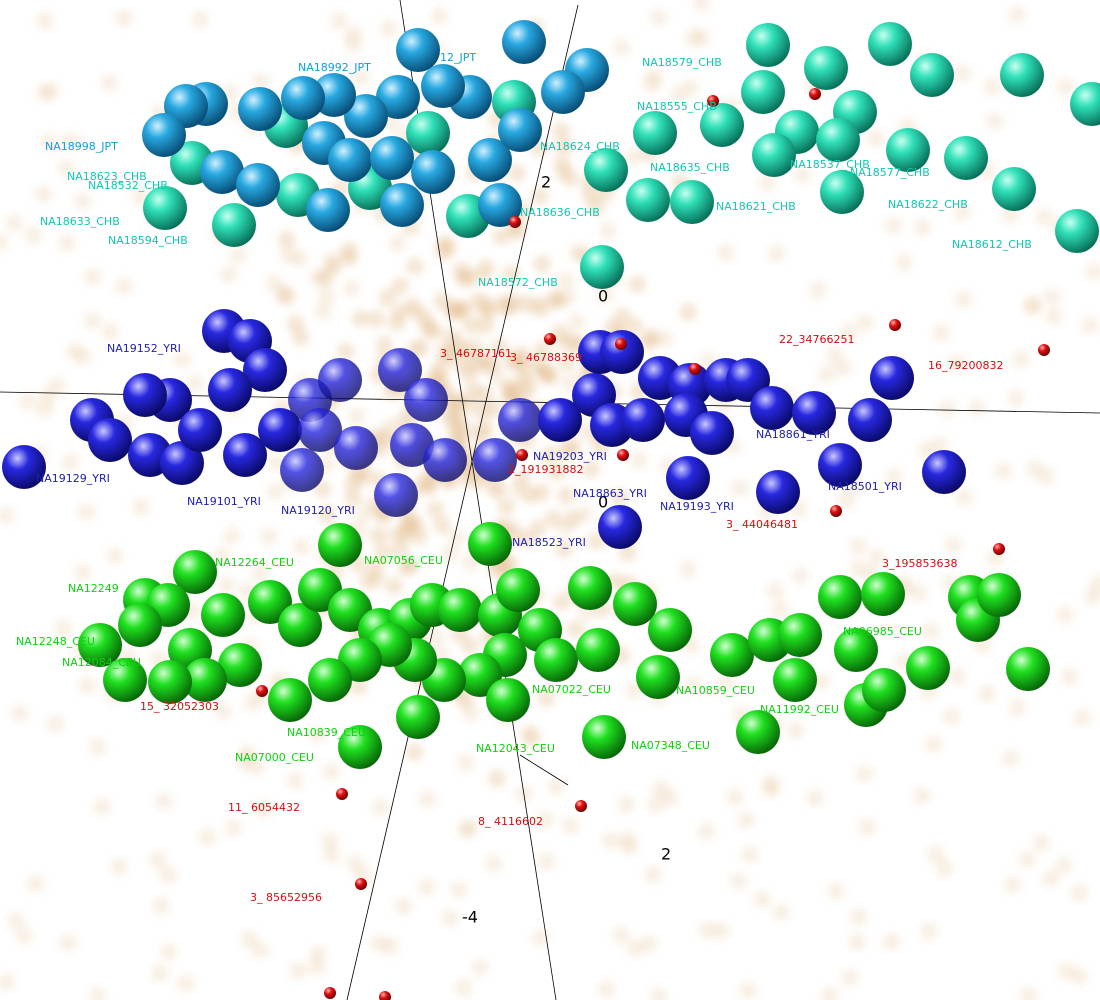 The width and height of the screenshot is (1100, 1000). What do you see at coordinates (793, 434) in the screenshot?
I see `sample-label: NA18861_YRI` at bounding box center [793, 434].